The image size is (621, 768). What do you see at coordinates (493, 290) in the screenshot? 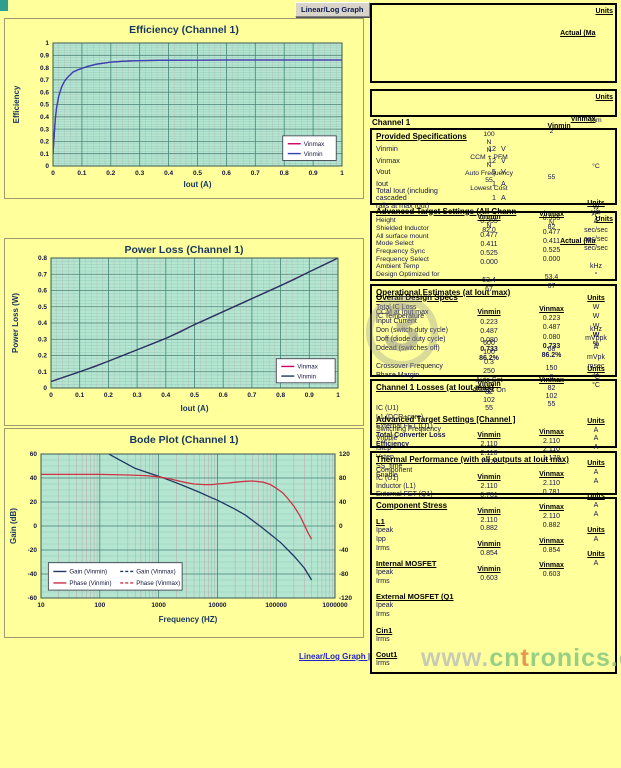
I see `table-row: Doff (diode duty cycle) 0.525 0.525 sec/sec` at bounding box center [493, 290].